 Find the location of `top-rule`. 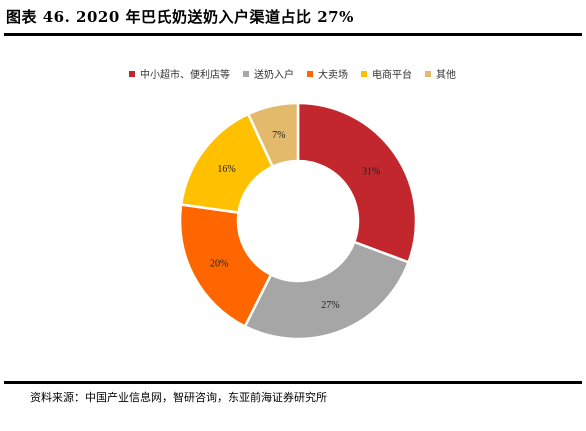

top-rule is located at coordinates (293, 34).